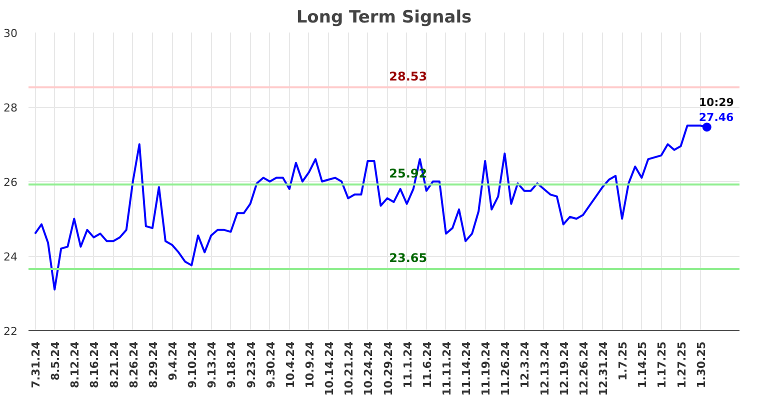 This screenshot has height=398, width=784. Describe the element at coordinates (251, 364) in the screenshot. I see `x-tick-label: 9.23.24` at that location.